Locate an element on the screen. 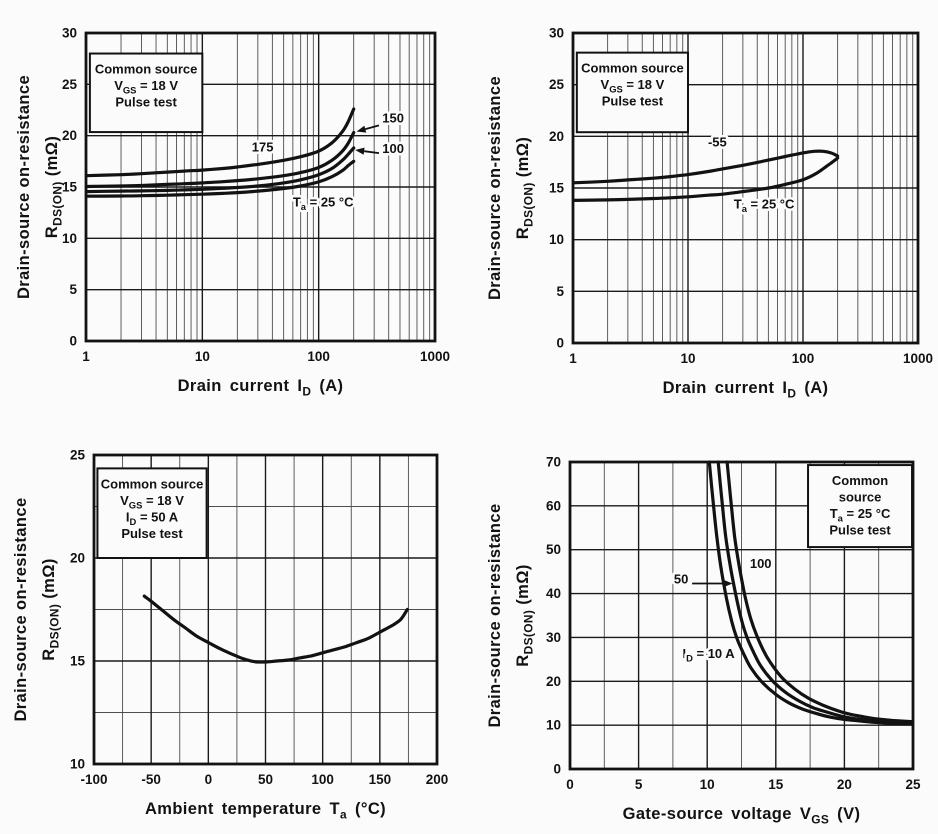  x-tick-label: 150 is located at coordinates (380, 779).